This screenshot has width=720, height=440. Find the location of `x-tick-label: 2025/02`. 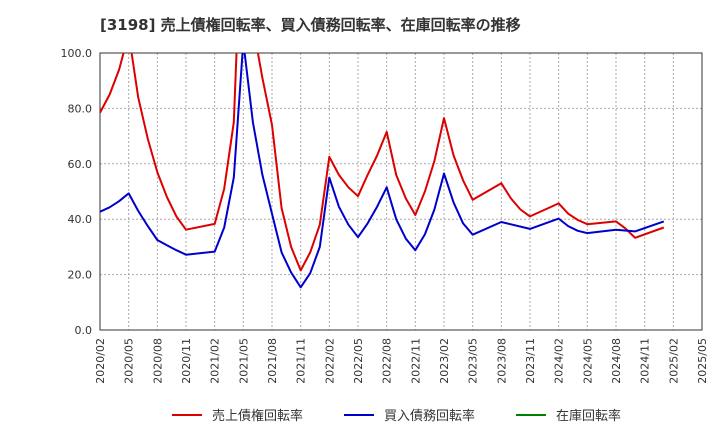

x-tick-label: 2025/02 is located at coordinates (673, 361).